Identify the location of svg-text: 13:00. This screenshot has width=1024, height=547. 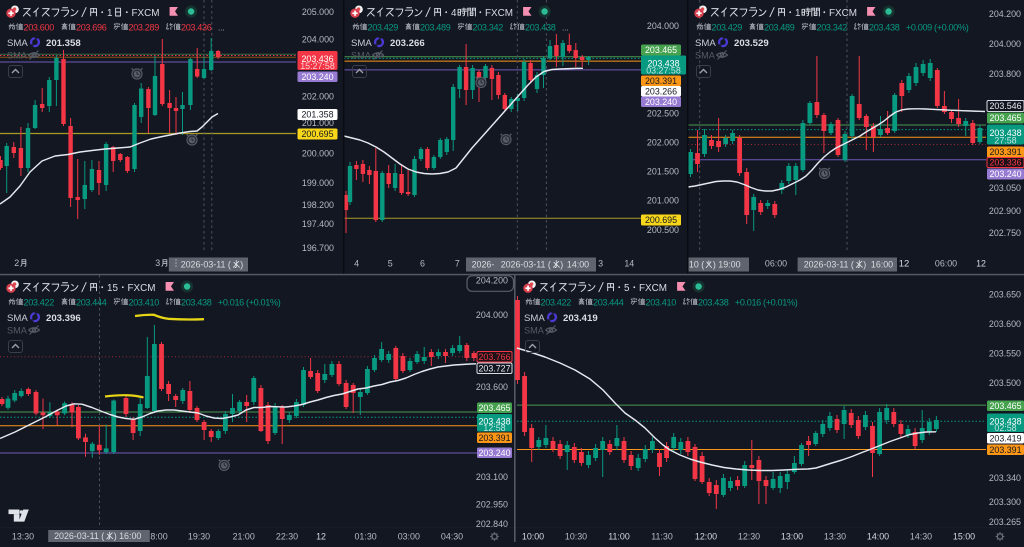
(792, 537).